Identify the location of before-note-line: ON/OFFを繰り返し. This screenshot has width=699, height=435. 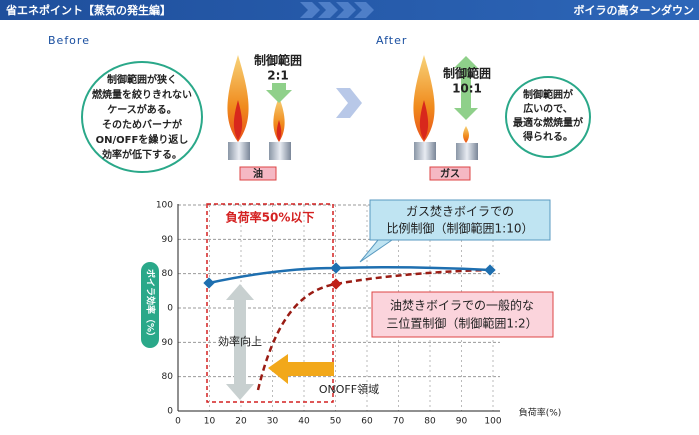
(142, 139).